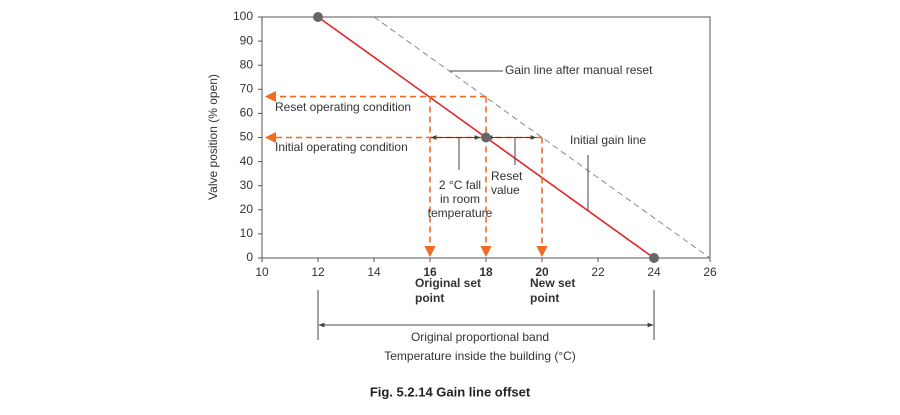 This screenshot has width=900, height=415. Describe the element at coordinates (507, 176) in the screenshot. I see `span-label: Reset` at that location.